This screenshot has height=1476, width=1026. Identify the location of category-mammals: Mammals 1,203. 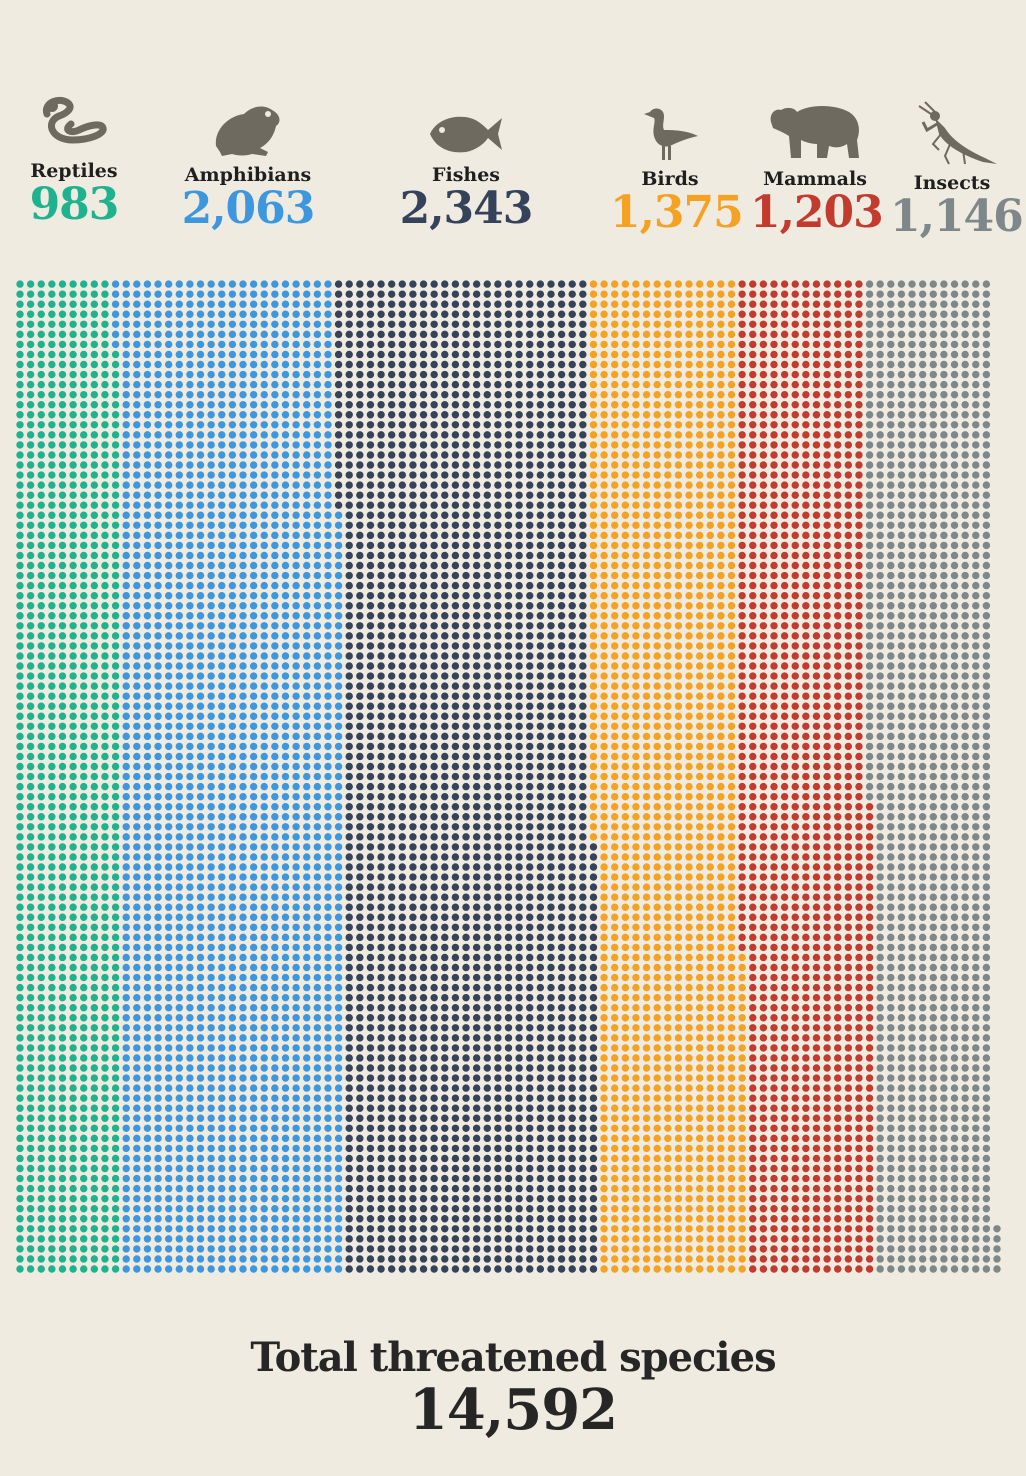
(817, 168).